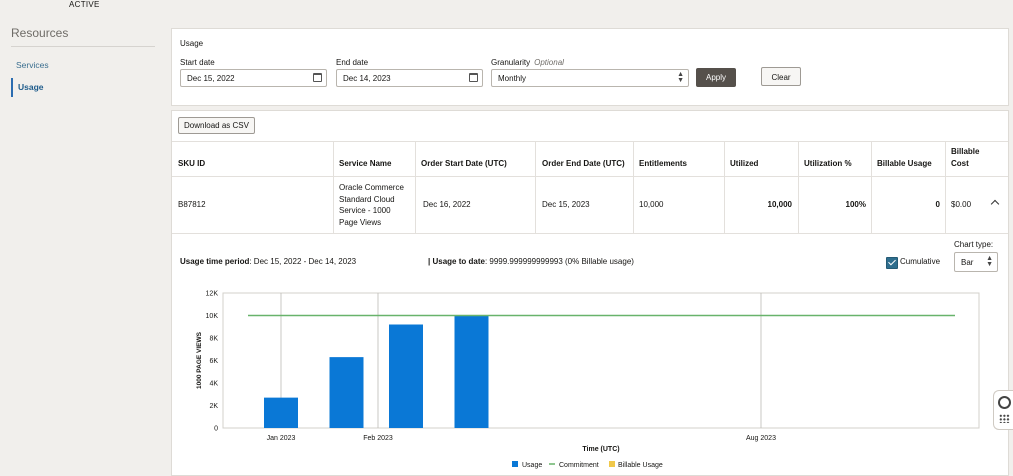 This screenshot has height=476, width=1013. Describe the element at coordinates (781, 76) in the screenshot. I see `clear-button: Clear` at that location.